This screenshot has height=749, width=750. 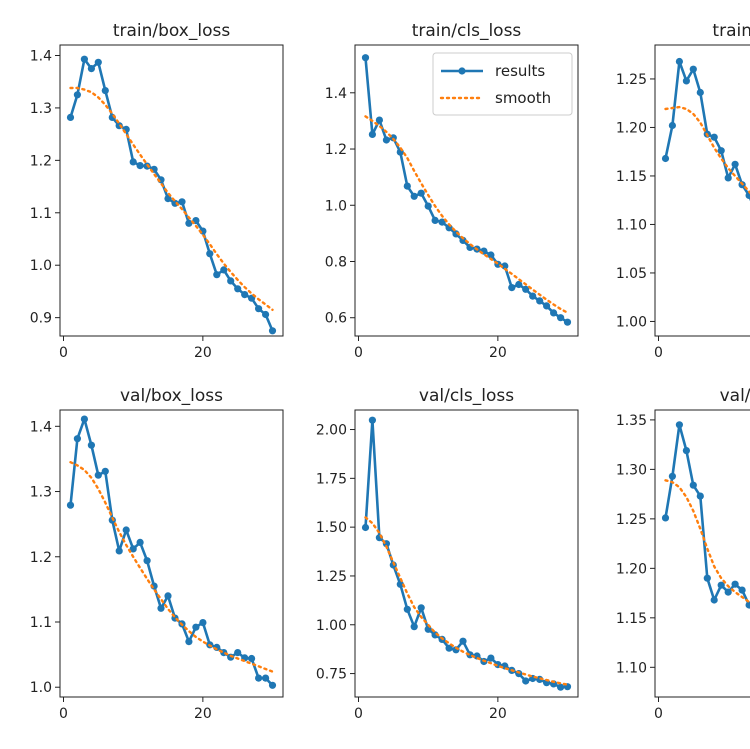 I want to click on subplot-title: val/box_loss, so click(x=171, y=396).